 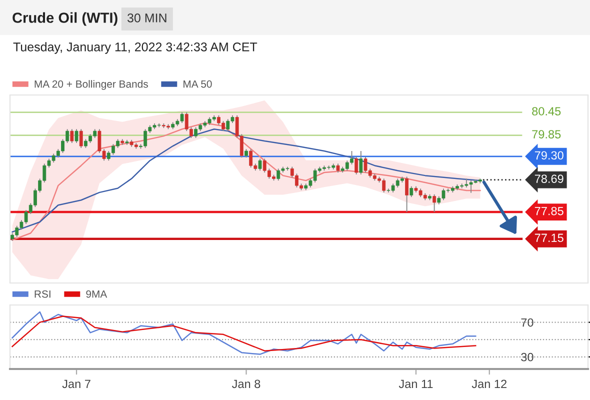 I want to click on chart-subtitle: 30 MIN, so click(x=146, y=18).